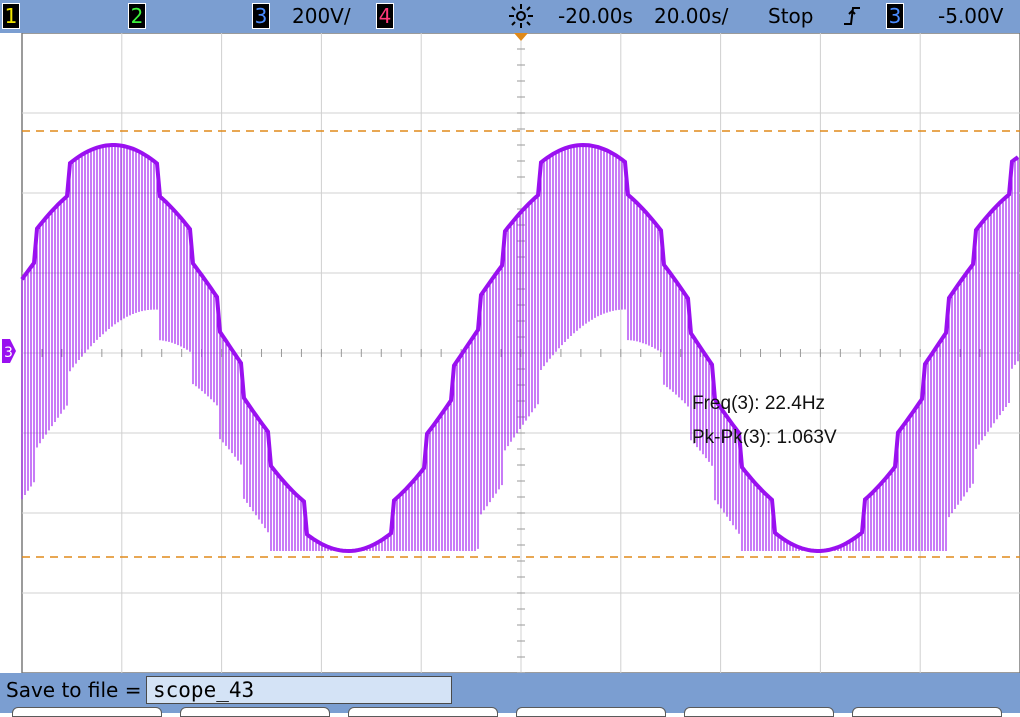  I want to click on channel-3-indicator: 3, so click(261, 16).